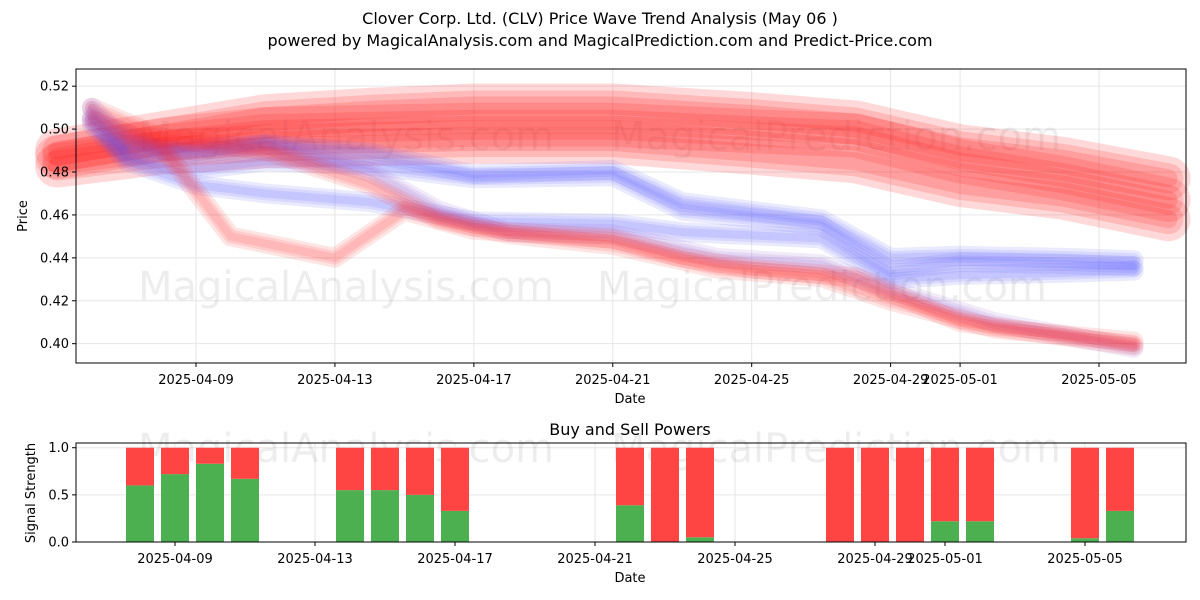  I want to click on price-x-label: Date, so click(629, 399).